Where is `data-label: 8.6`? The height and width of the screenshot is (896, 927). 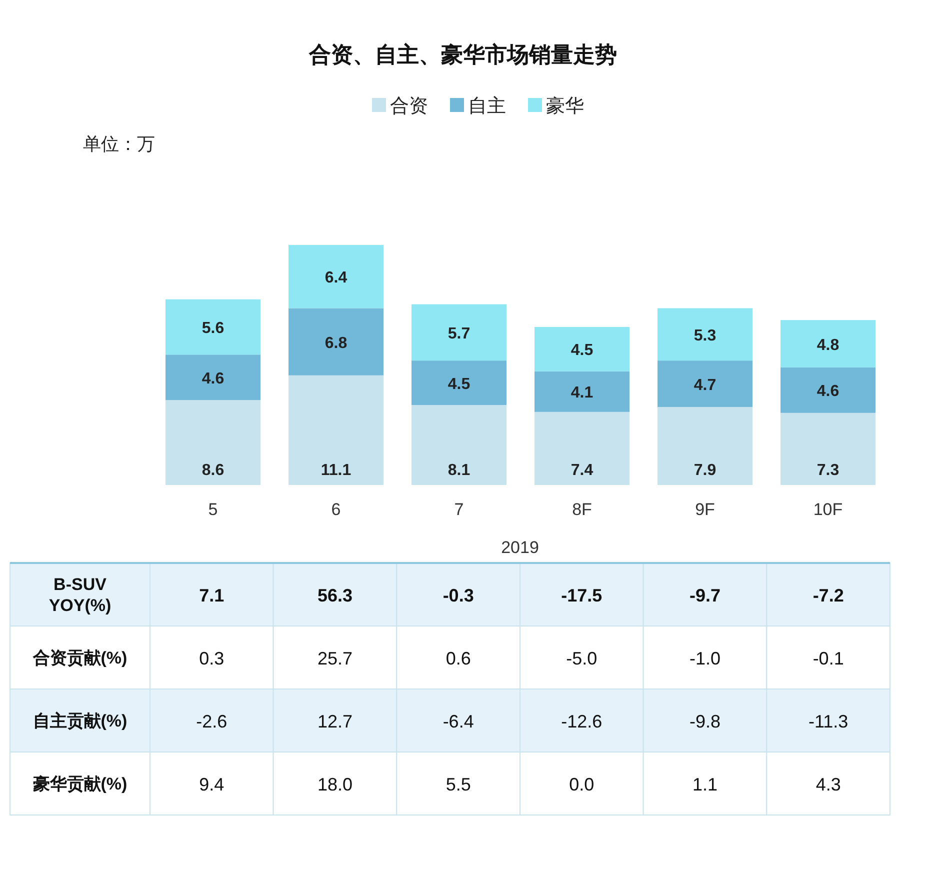
data-label: 8.6 is located at coordinates (213, 470).